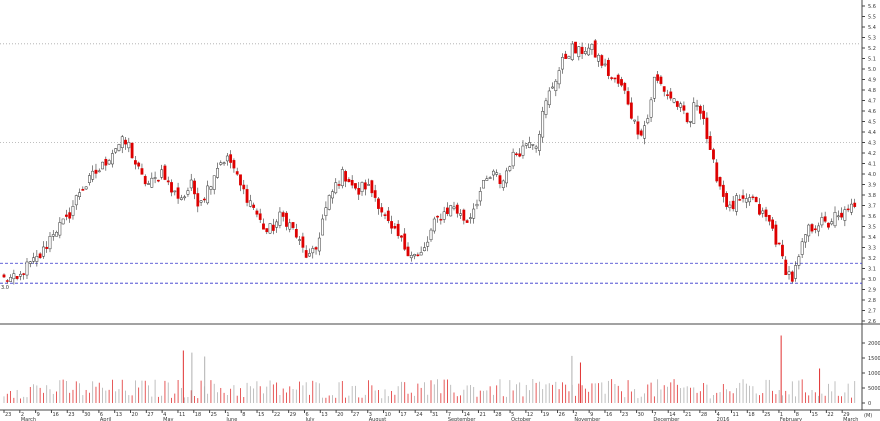  What do you see at coordinates (231, 419) in the screenshot?
I see `month-label: June` at bounding box center [231, 419].